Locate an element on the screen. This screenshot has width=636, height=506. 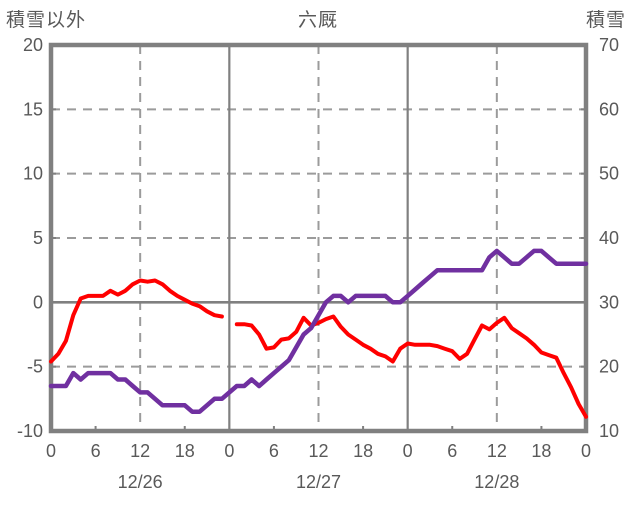
right-axis-title: 積雪 is located at coordinates (605, 20).